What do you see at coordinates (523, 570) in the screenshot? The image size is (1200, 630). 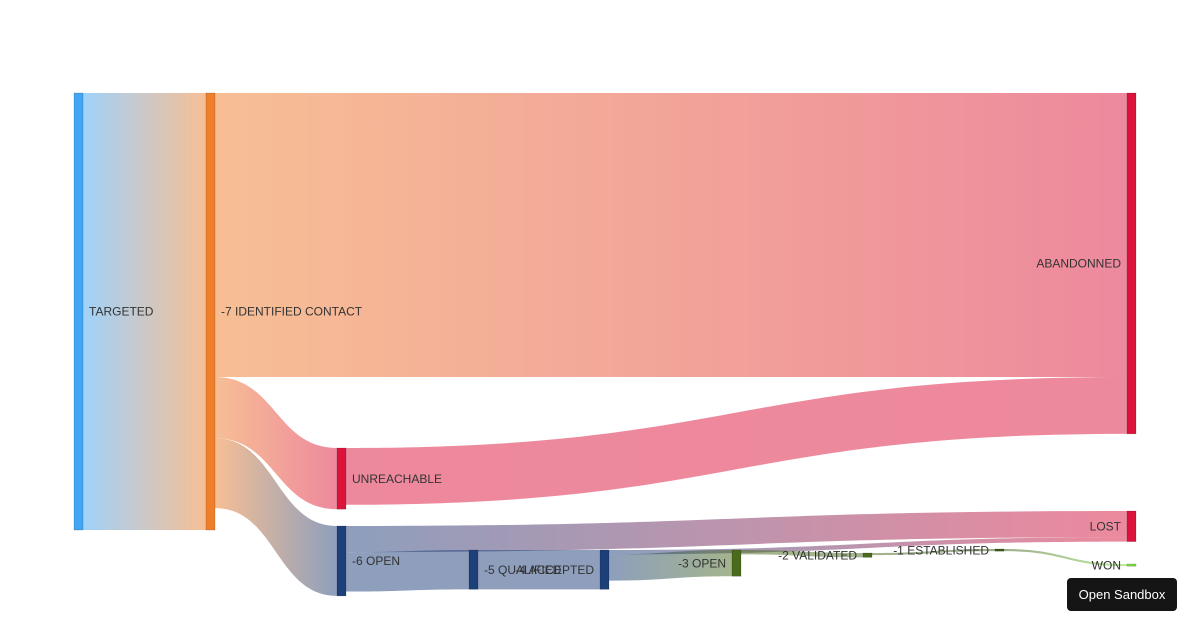 I see `node-label: -5 QUALIFIED` at bounding box center [523, 570].